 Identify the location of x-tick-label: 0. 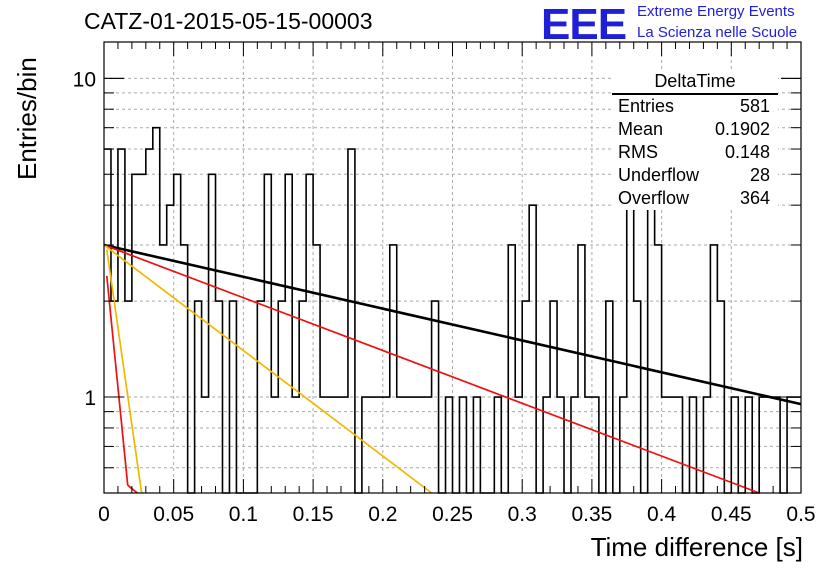
(104, 514).